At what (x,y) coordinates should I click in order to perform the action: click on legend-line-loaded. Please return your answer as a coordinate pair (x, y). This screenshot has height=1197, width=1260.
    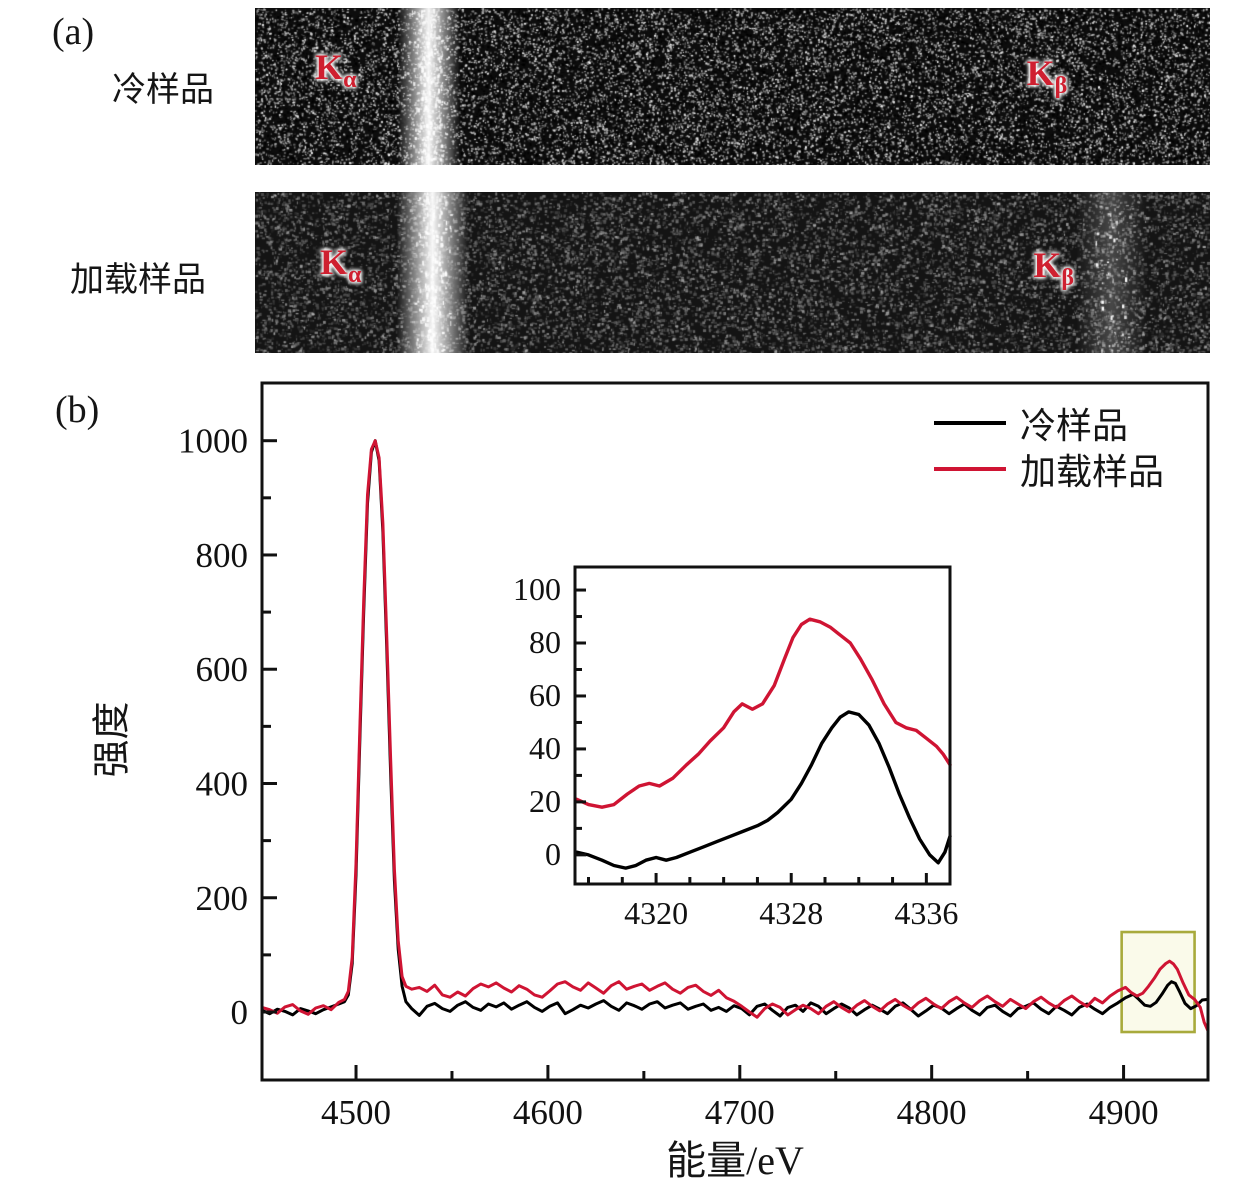
    Looking at the image, I should click on (970, 469).